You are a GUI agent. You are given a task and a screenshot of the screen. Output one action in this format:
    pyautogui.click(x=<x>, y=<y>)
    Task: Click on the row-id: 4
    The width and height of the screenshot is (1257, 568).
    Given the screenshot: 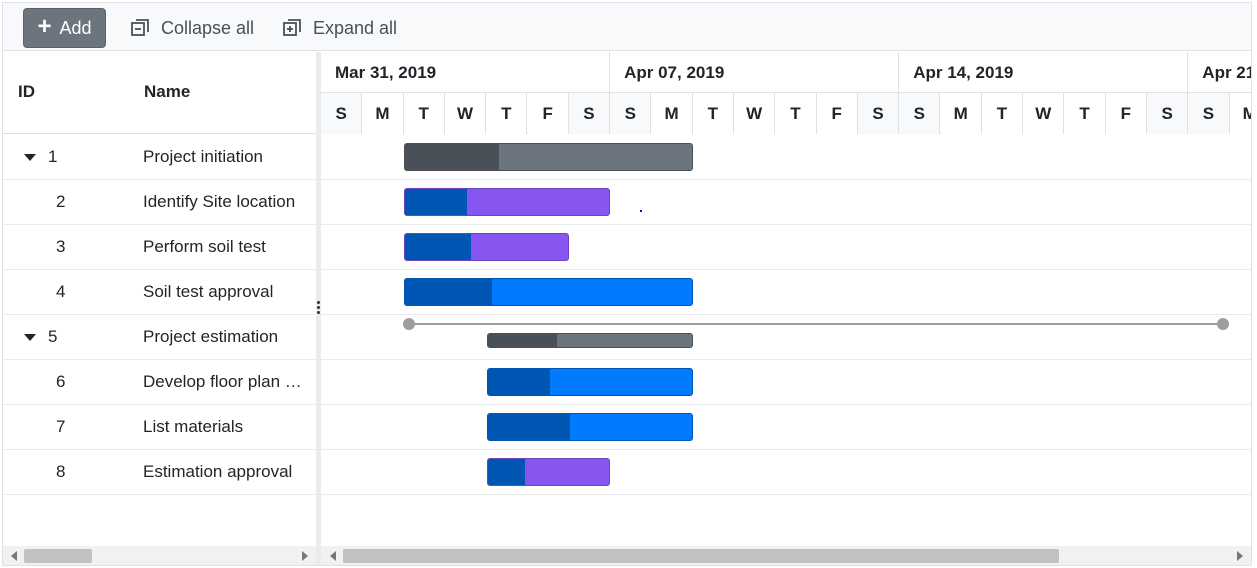 What is the action you would take?
    pyautogui.click(x=61, y=291)
    